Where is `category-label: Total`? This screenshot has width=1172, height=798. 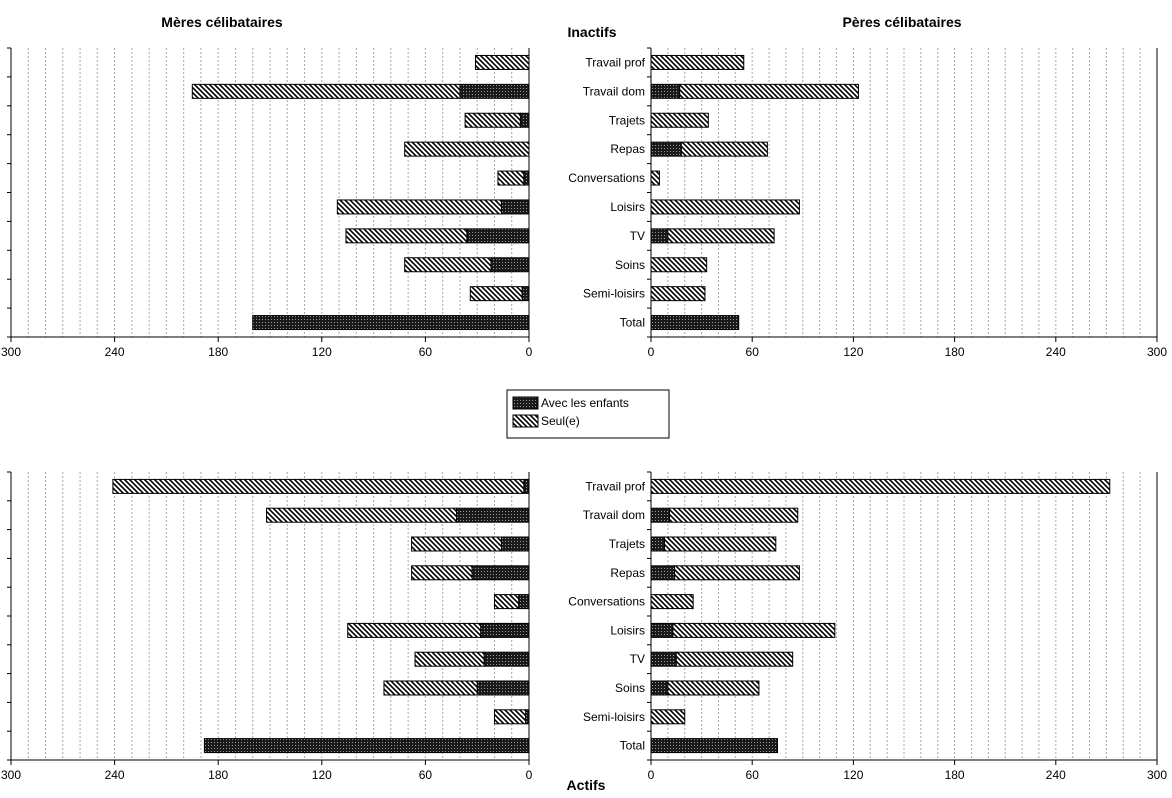
category-label: Total is located at coordinates (632, 323).